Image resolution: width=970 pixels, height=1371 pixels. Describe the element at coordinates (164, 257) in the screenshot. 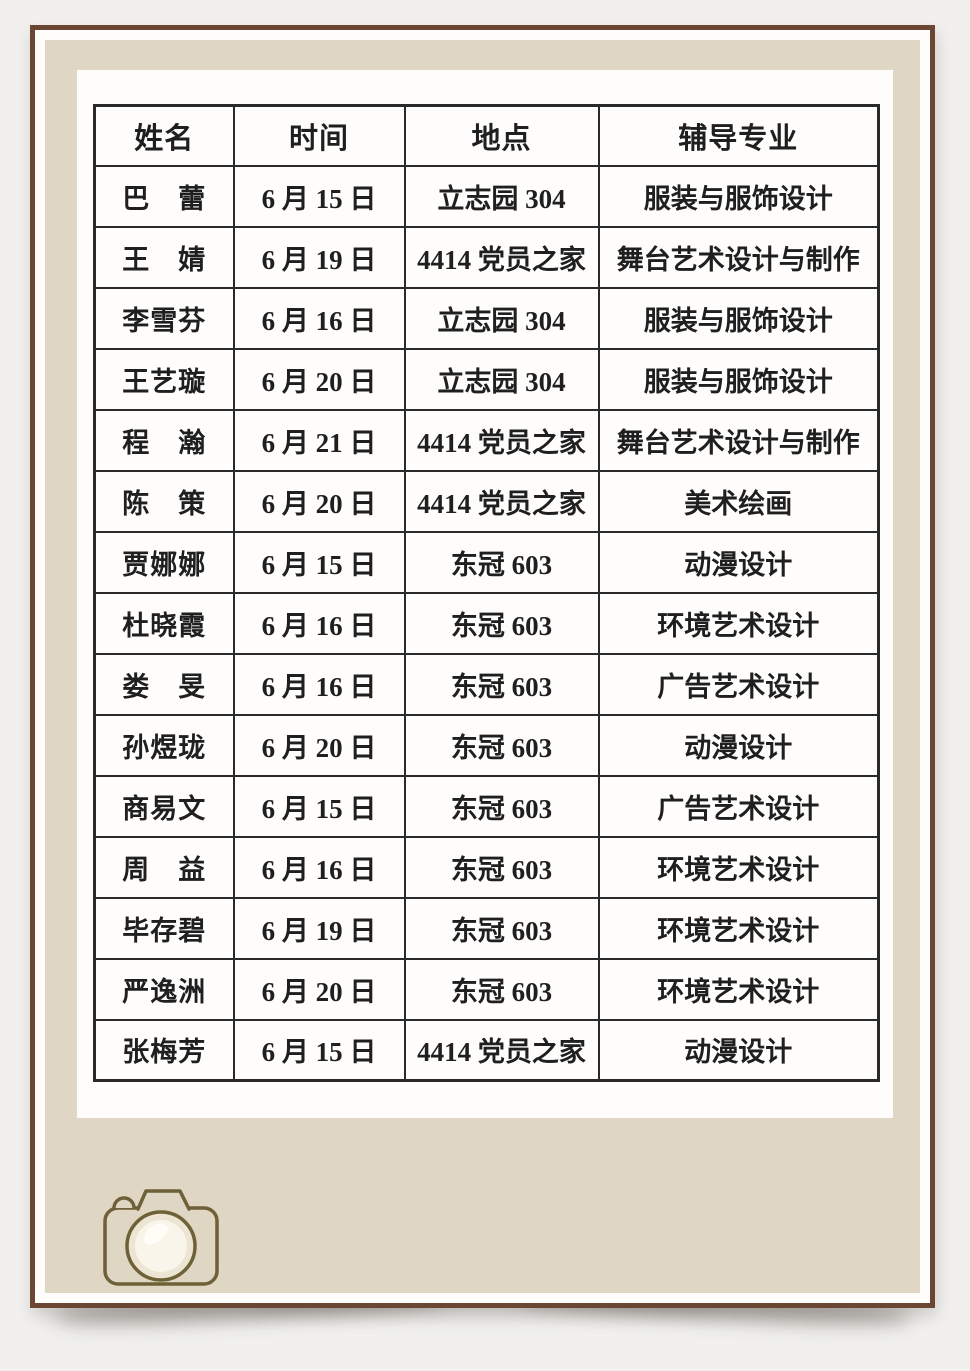

I see `cell-name: 王 婧` at that location.